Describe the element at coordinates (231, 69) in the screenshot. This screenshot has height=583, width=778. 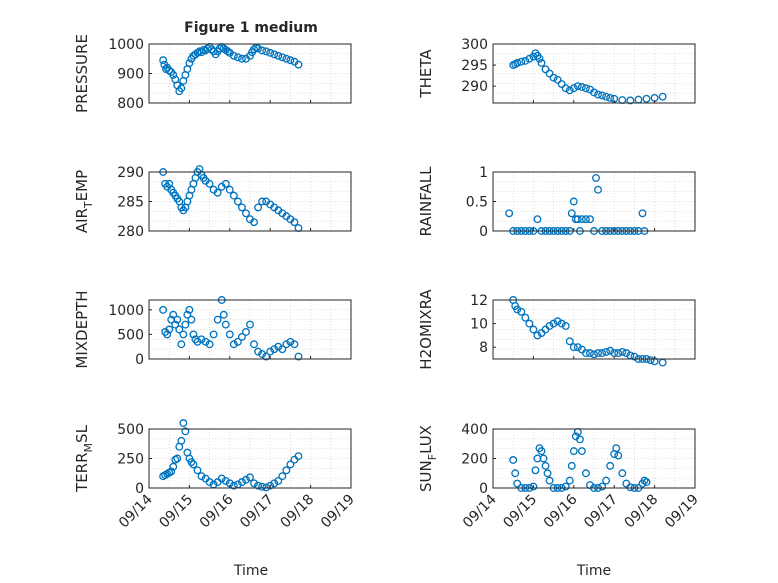
I see `series` at that location.